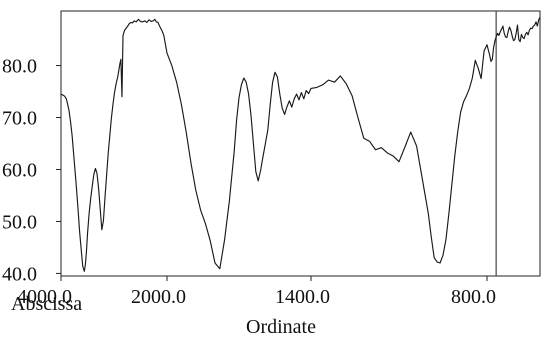  What do you see at coordinates (302, 297) in the screenshot?
I see `x-tick-label: 1400.0` at bounding box center [302, 297].